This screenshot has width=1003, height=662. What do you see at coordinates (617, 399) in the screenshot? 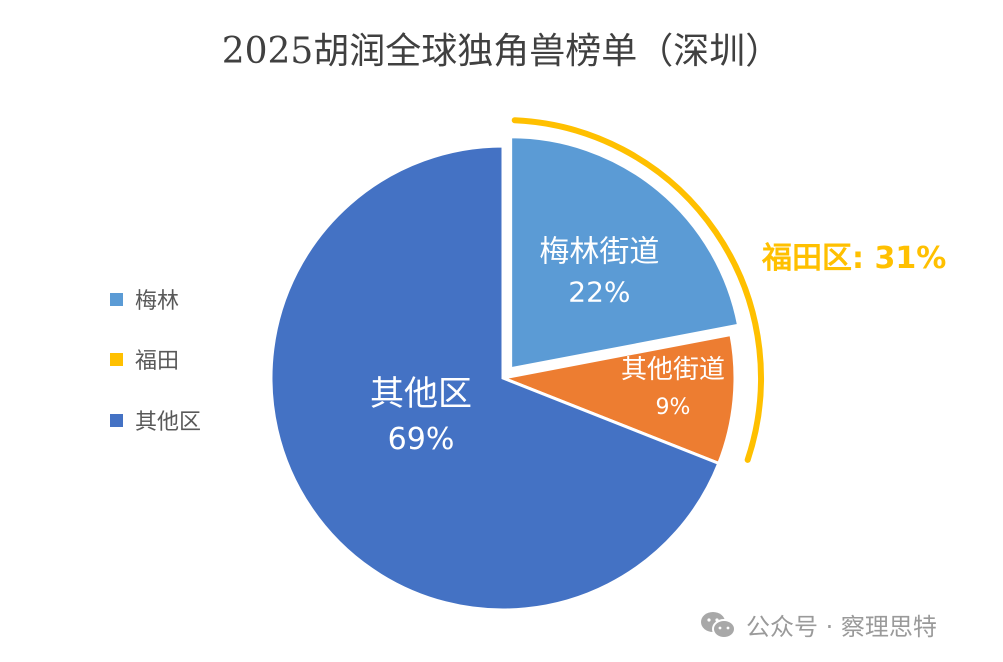
I see `pie-slice-other-streets` at bounding box center [617, 399].